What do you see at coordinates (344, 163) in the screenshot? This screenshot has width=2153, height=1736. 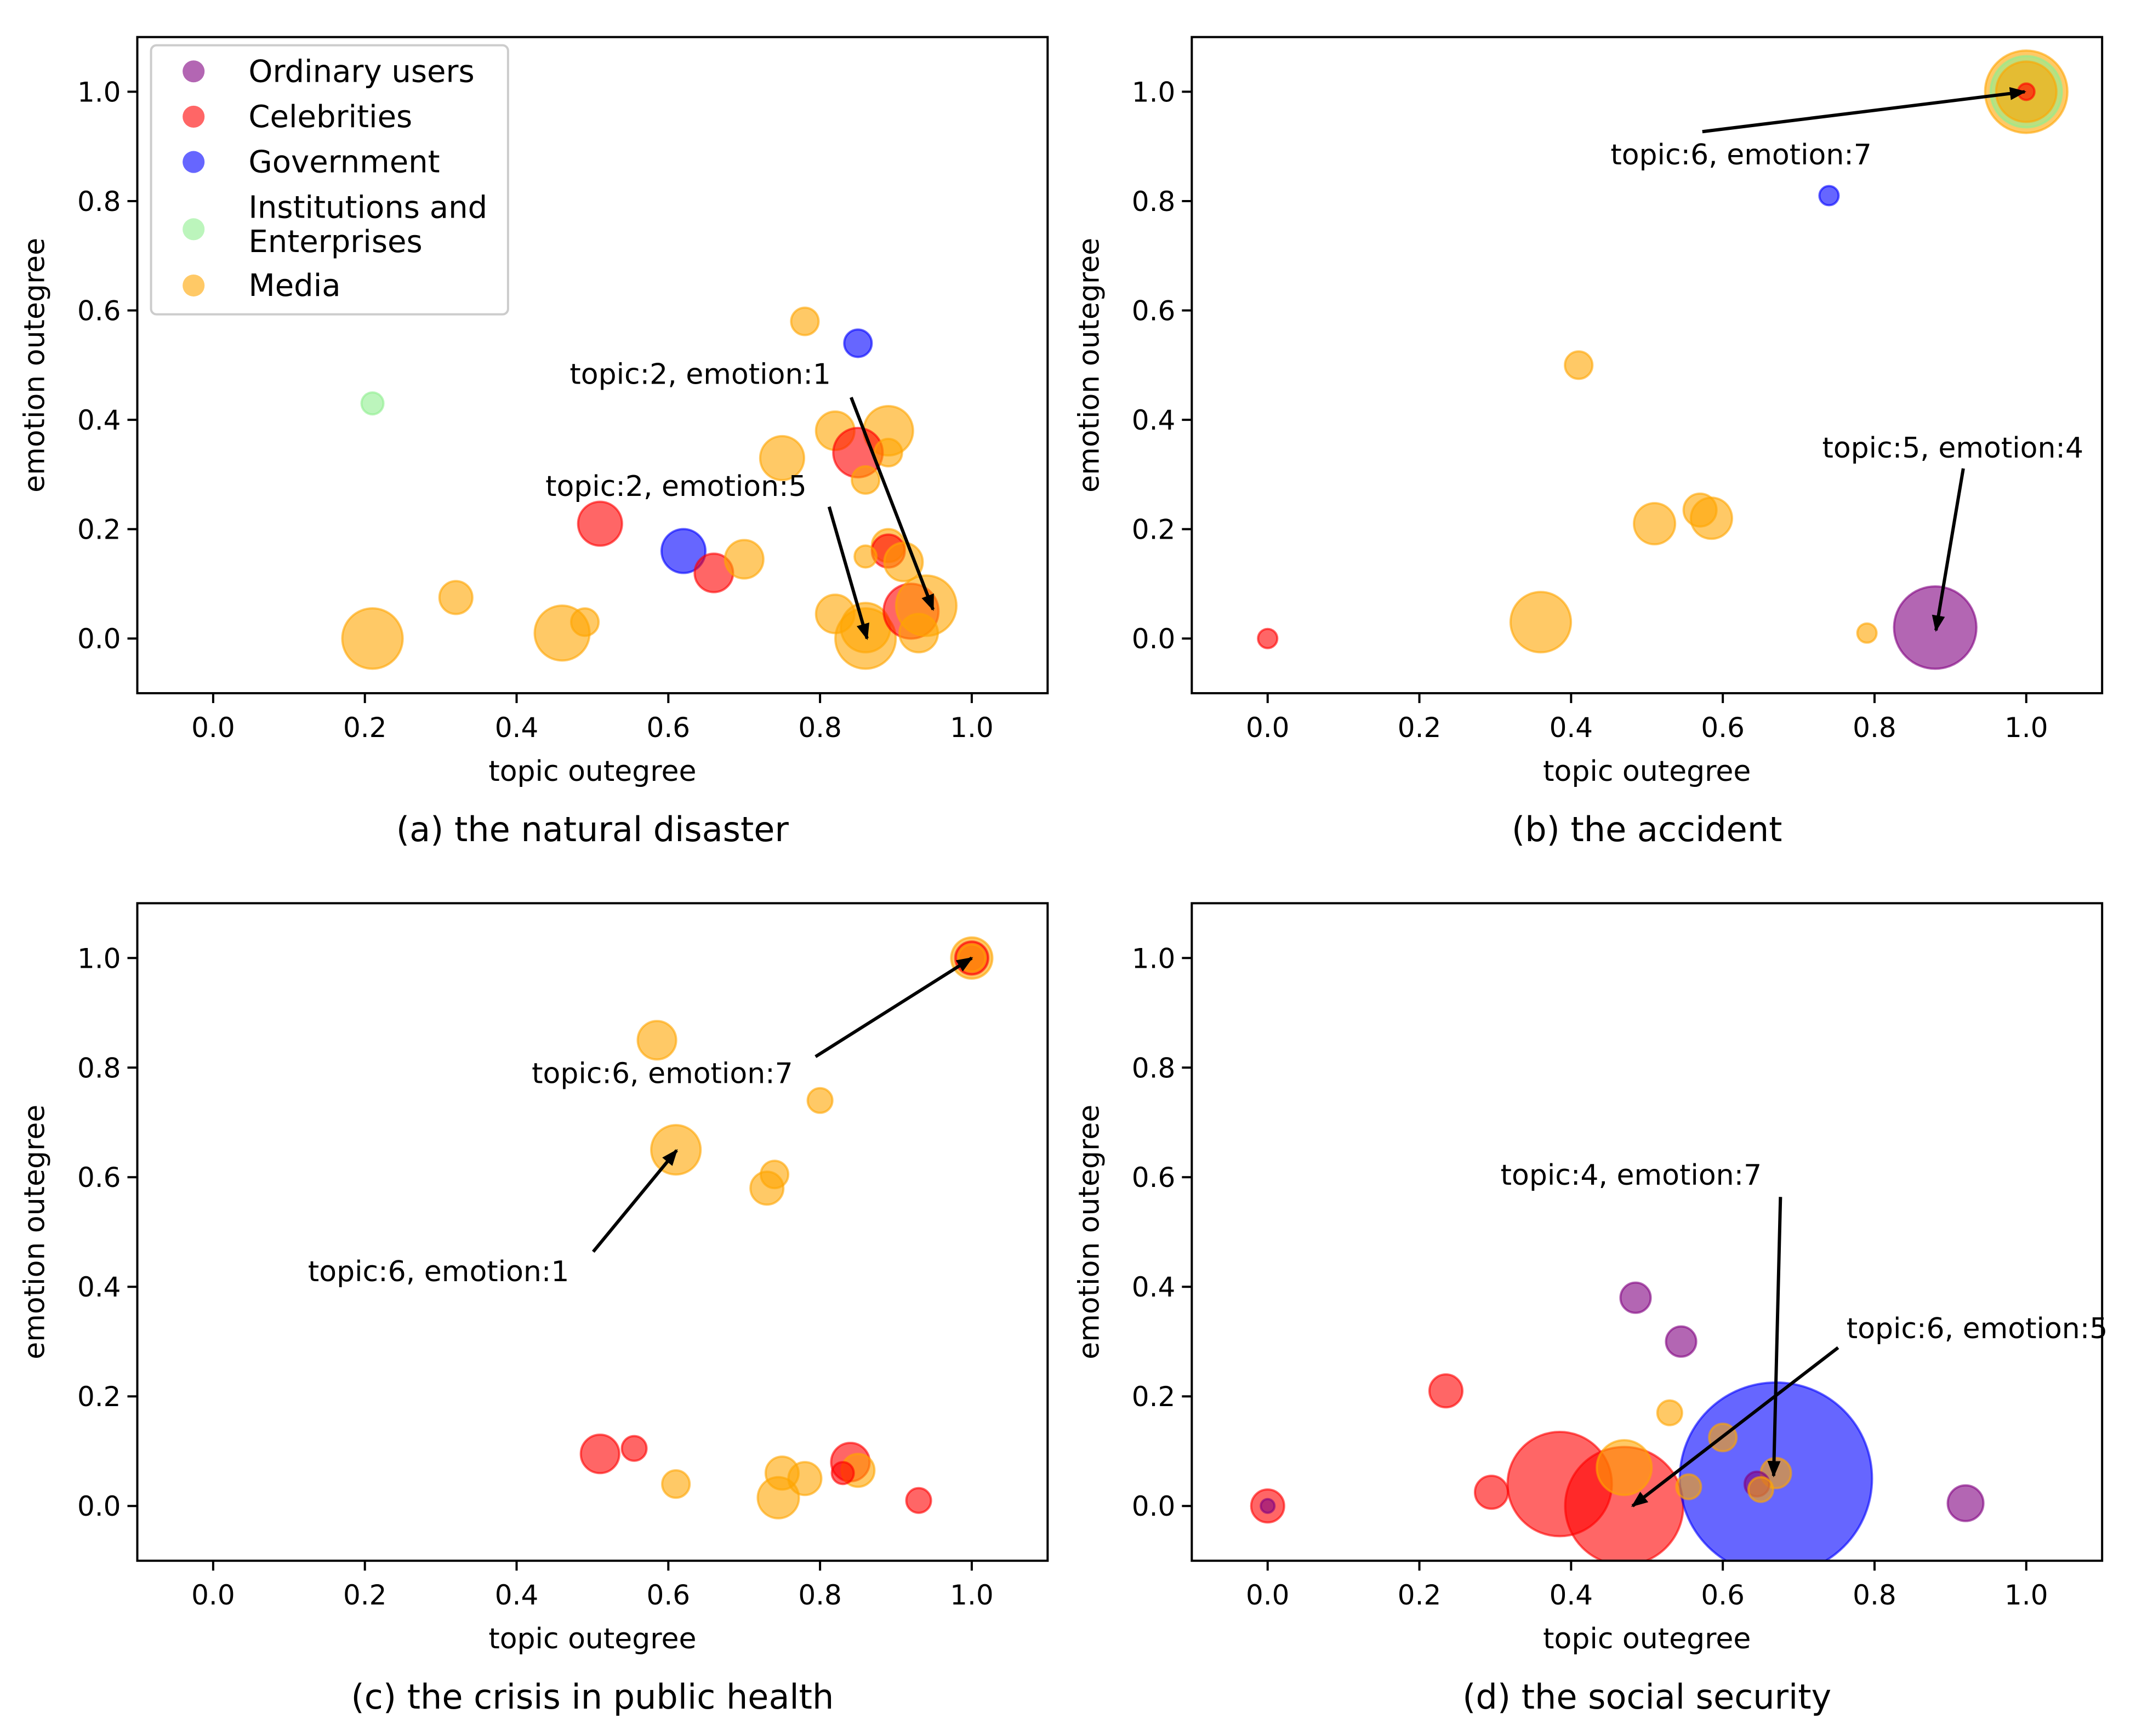 I see `legend-label: Government` at bounding box center [344, 163].